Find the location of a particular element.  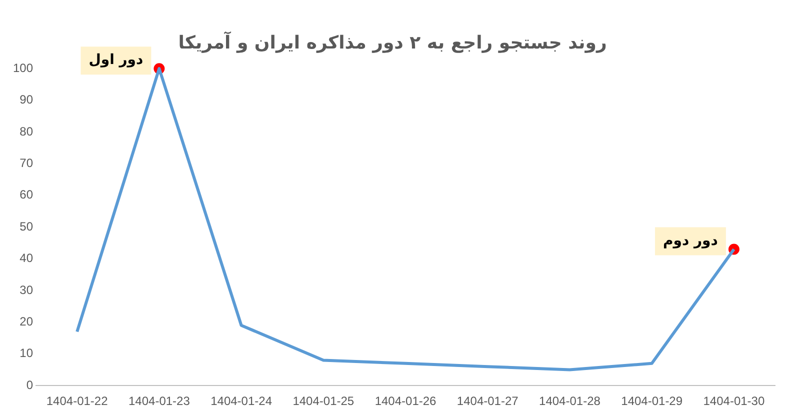

x-tick-label: 1404-01-22 is located at coordinates (77, 401).